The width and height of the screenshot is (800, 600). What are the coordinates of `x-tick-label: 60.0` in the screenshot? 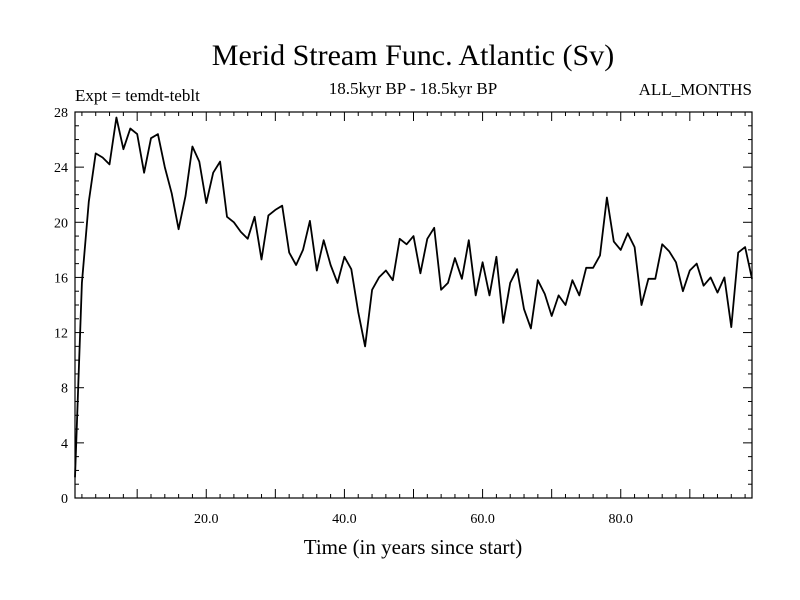 It's located at (482, 519).